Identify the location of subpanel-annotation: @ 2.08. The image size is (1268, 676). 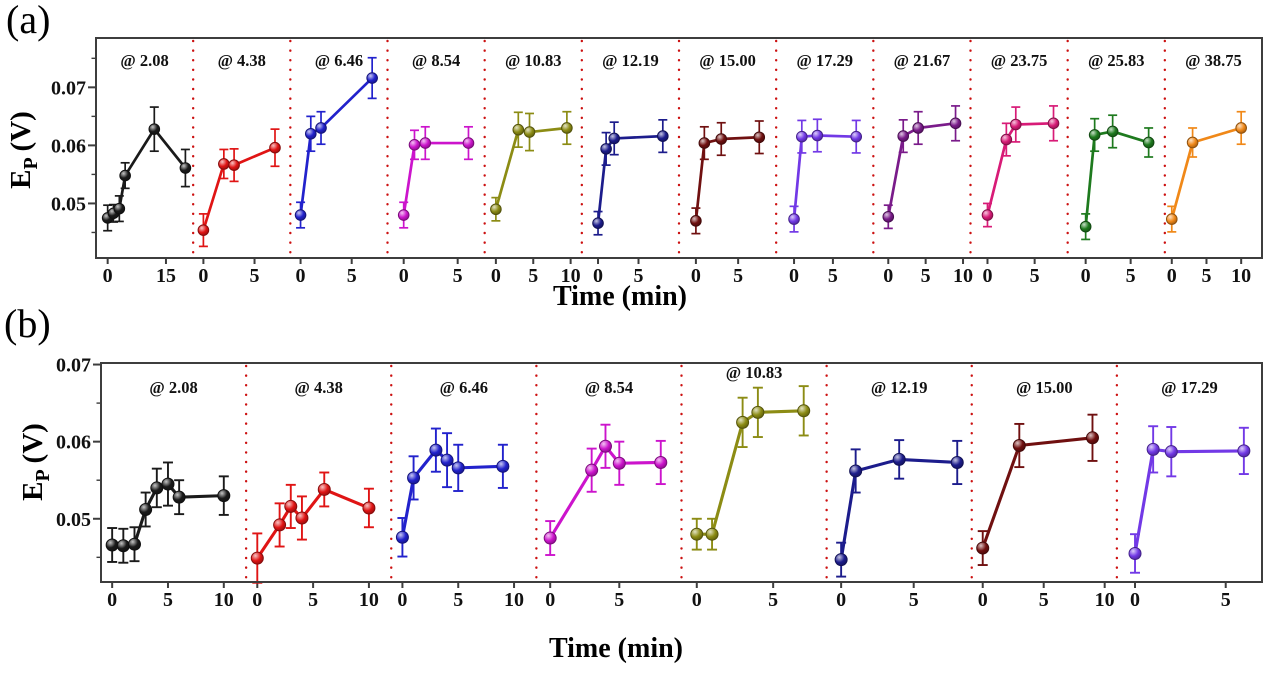
(144, 60).